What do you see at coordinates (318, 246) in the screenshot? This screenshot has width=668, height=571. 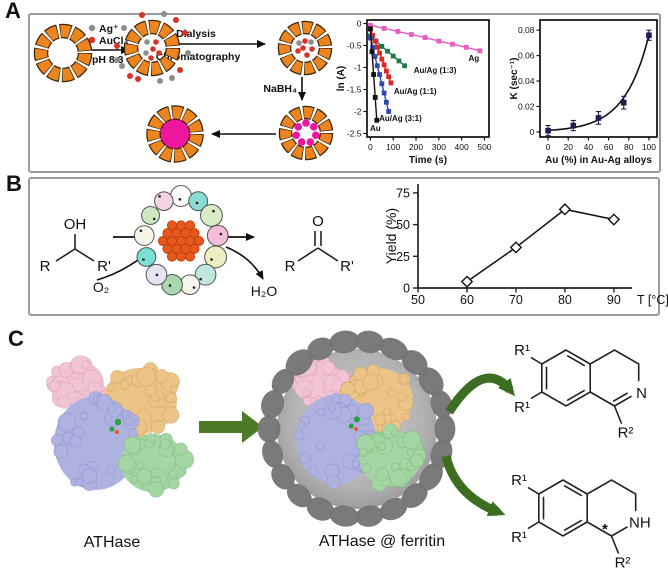 I see `ketone-skeleton` at bounding box center [318, 246].